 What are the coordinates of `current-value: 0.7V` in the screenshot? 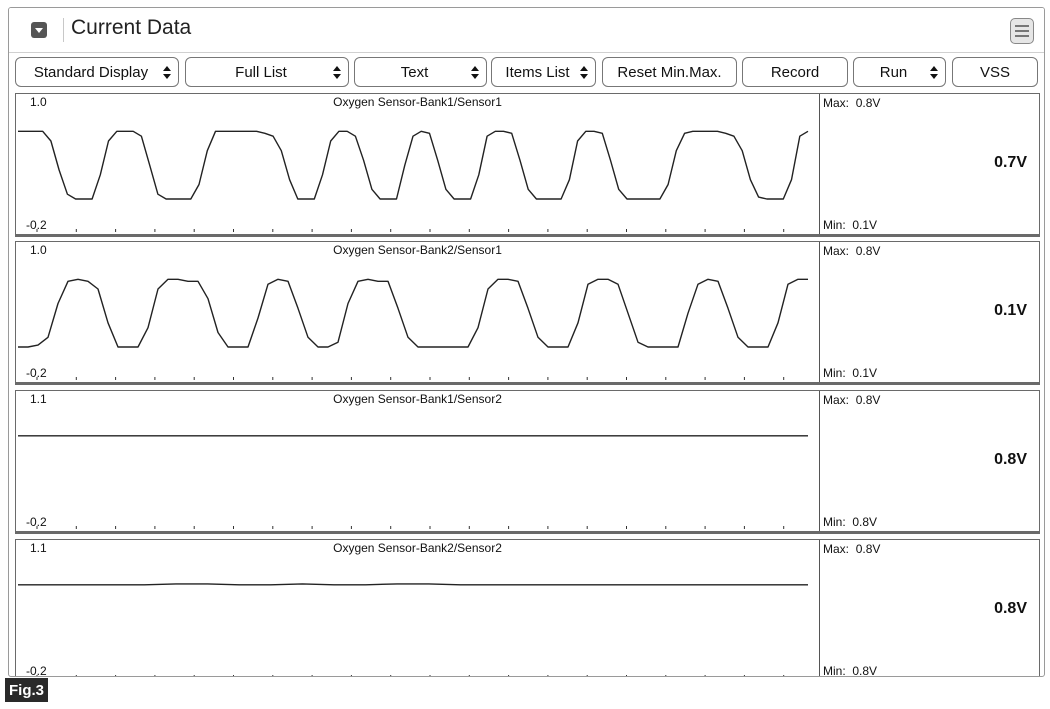 It's located at (1010, 162).